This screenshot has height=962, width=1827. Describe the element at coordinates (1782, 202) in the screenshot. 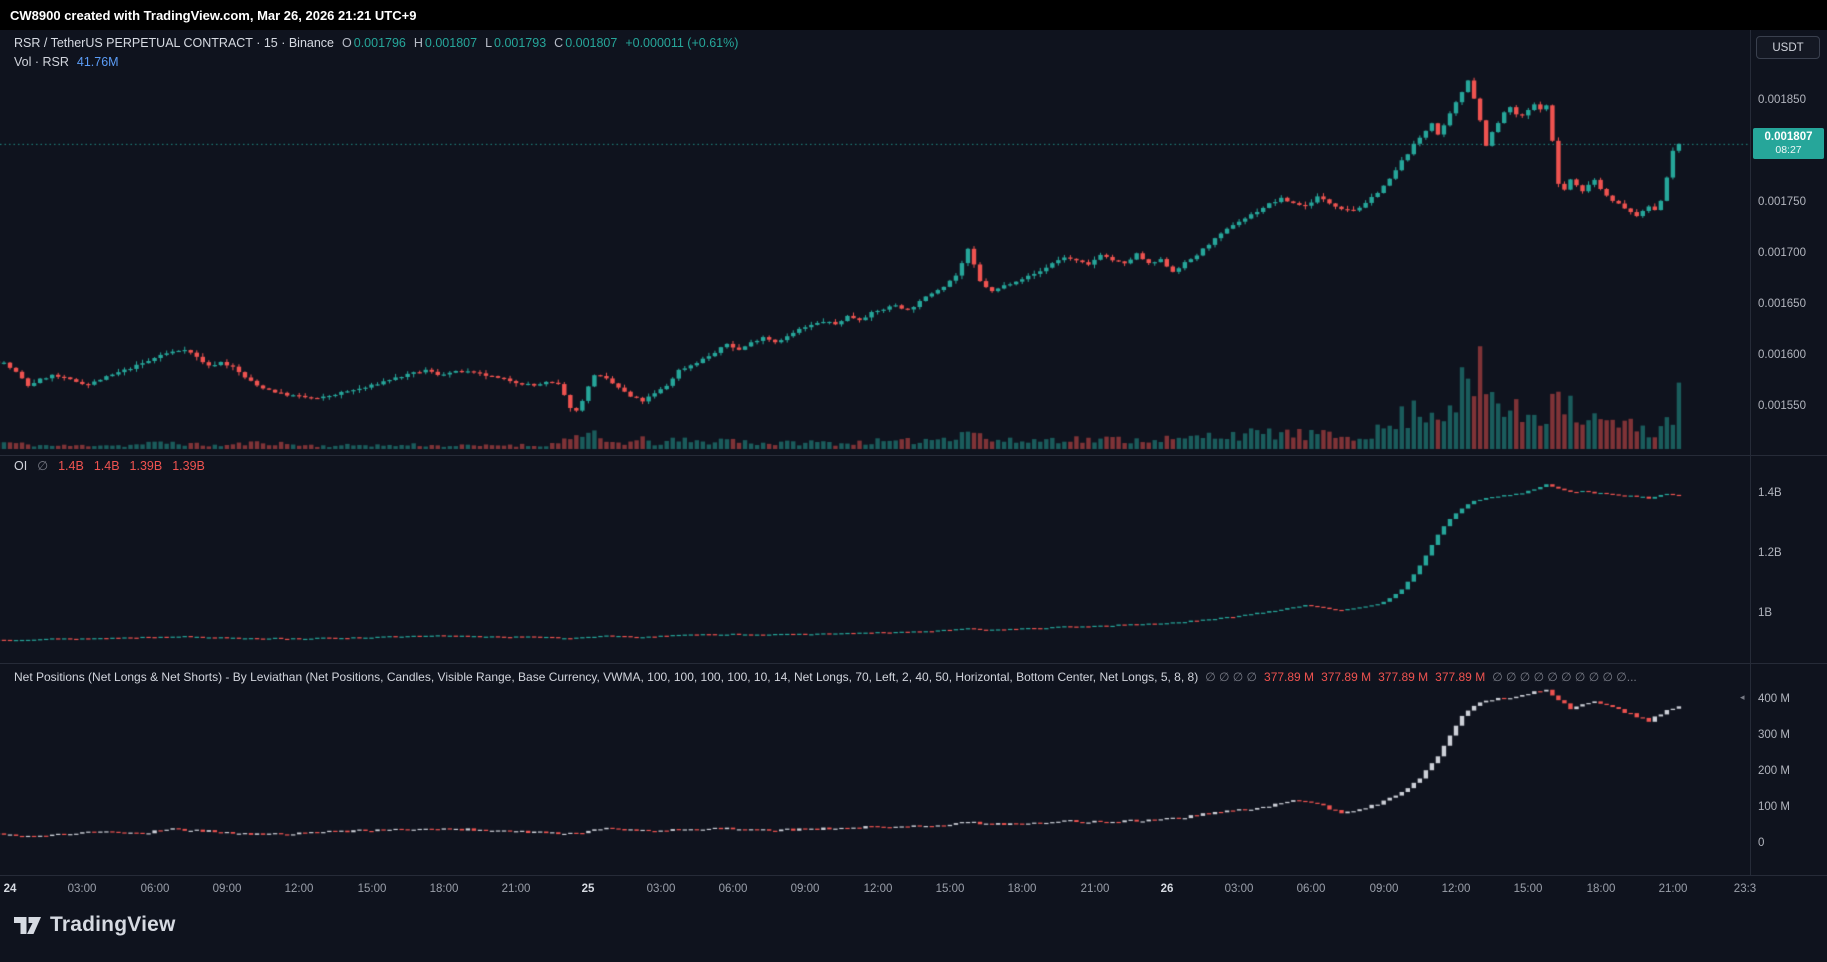

I see `price-axis-label: 0.001750` at that location.